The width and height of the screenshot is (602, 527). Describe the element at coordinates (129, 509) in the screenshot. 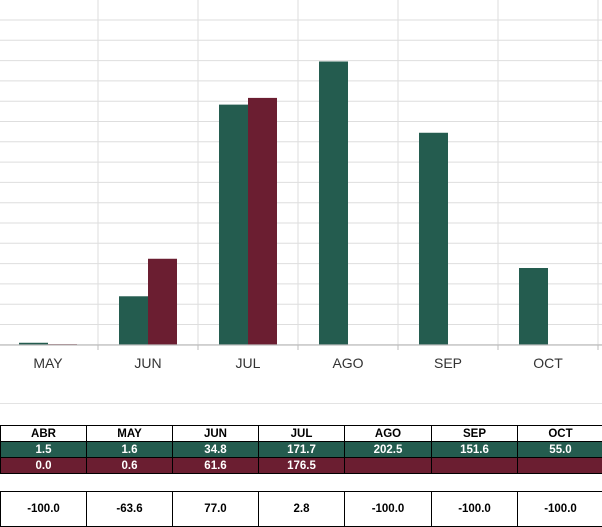

I see `percent-change-cell-1: -63.6` at that location.